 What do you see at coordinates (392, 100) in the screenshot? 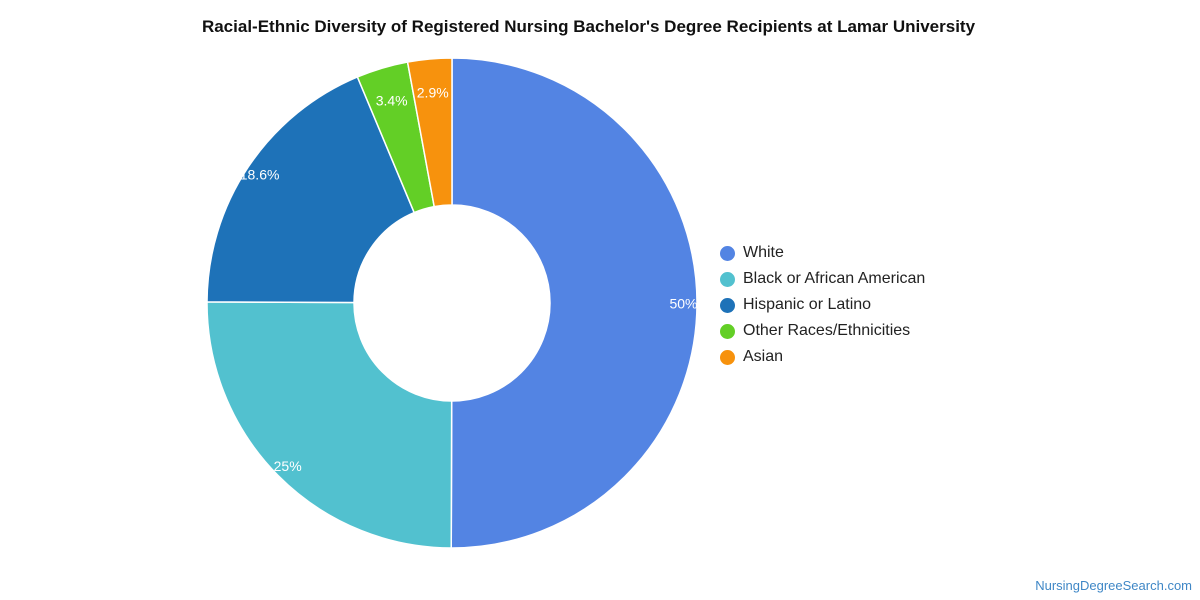
I see `slice-label: 3.4%` at bounding box center [392, 100].